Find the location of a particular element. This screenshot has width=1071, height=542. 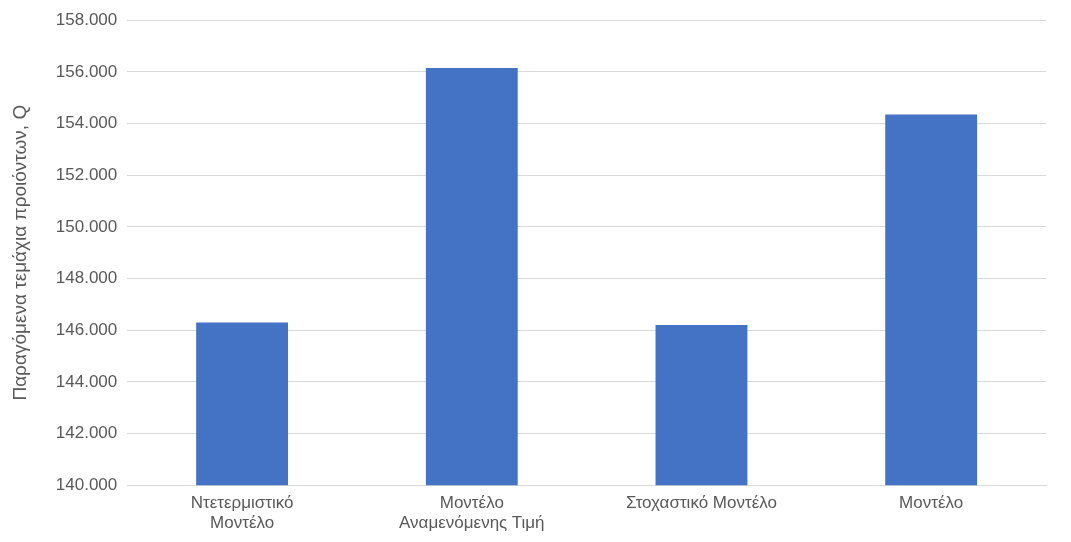

x-tick-label: Ντετερμιστικό Μοντέλο is located at coordinates (242, 513).